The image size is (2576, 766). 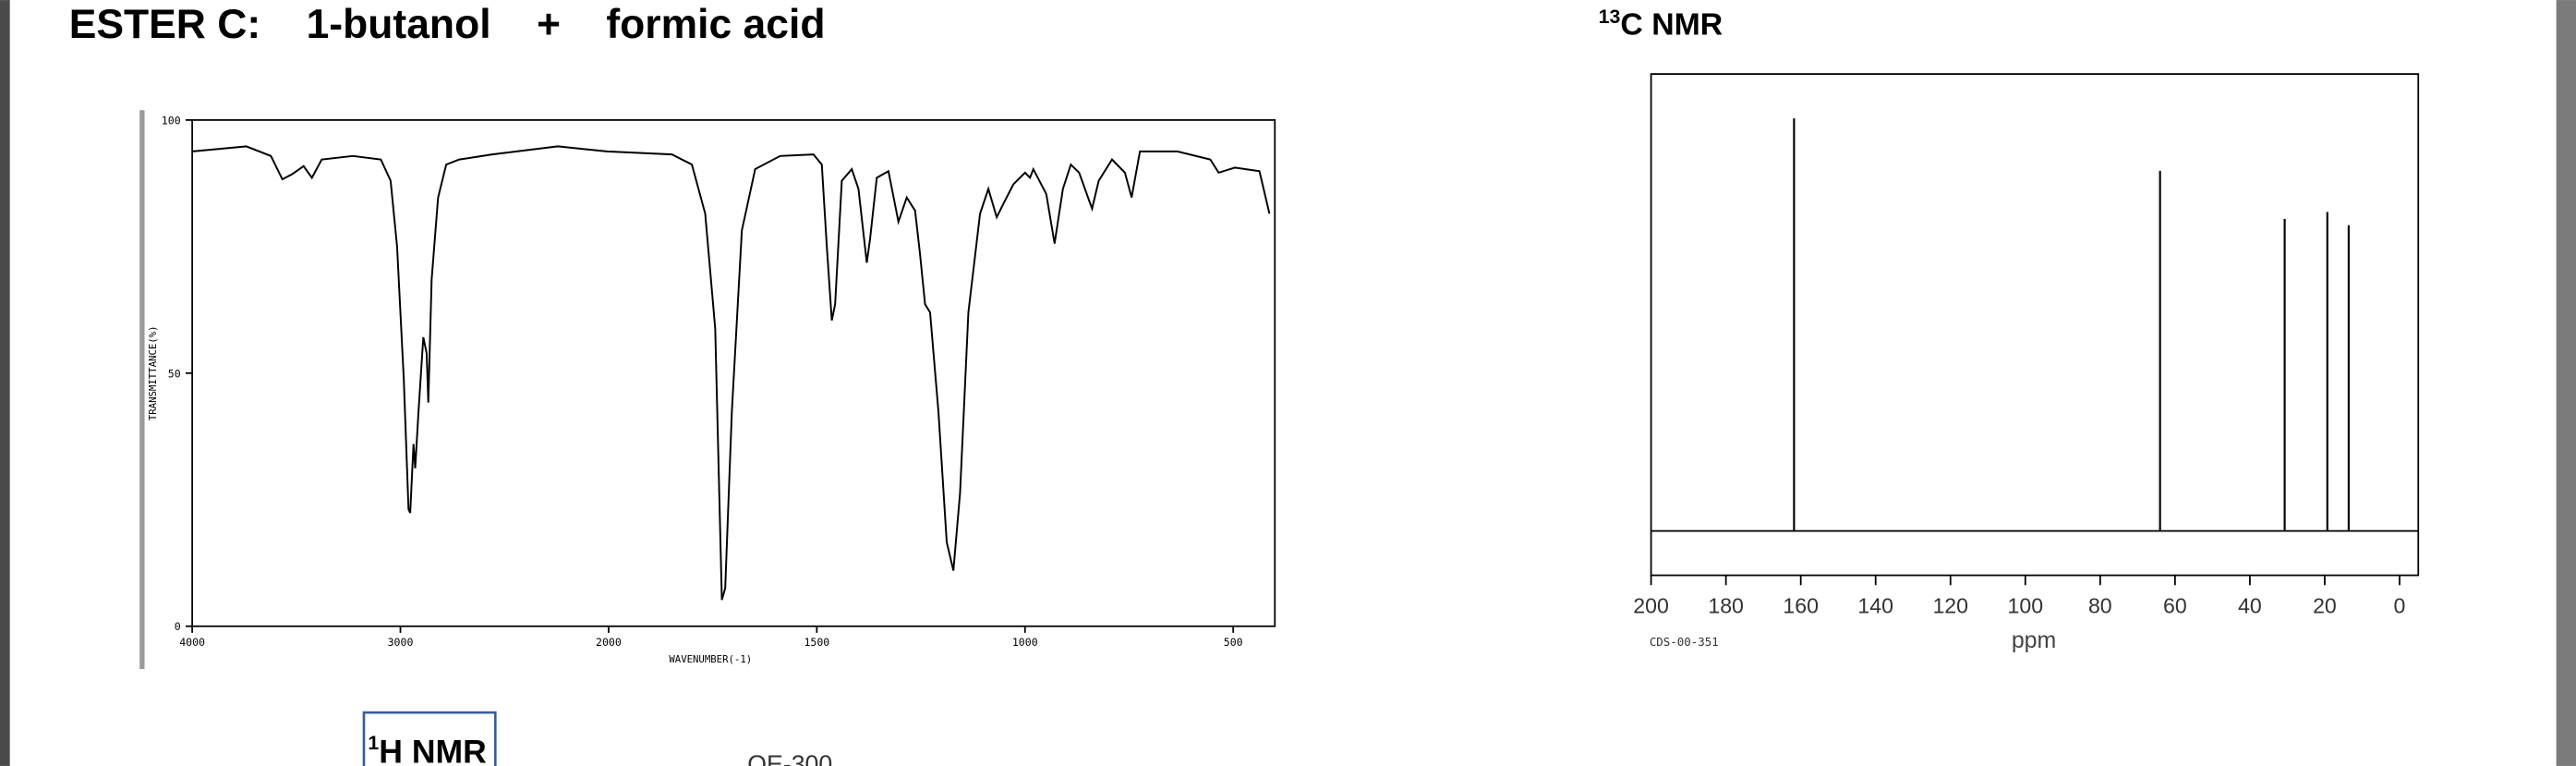 I want to click on x-tick-label: 1500, so click(x=816, y=642).